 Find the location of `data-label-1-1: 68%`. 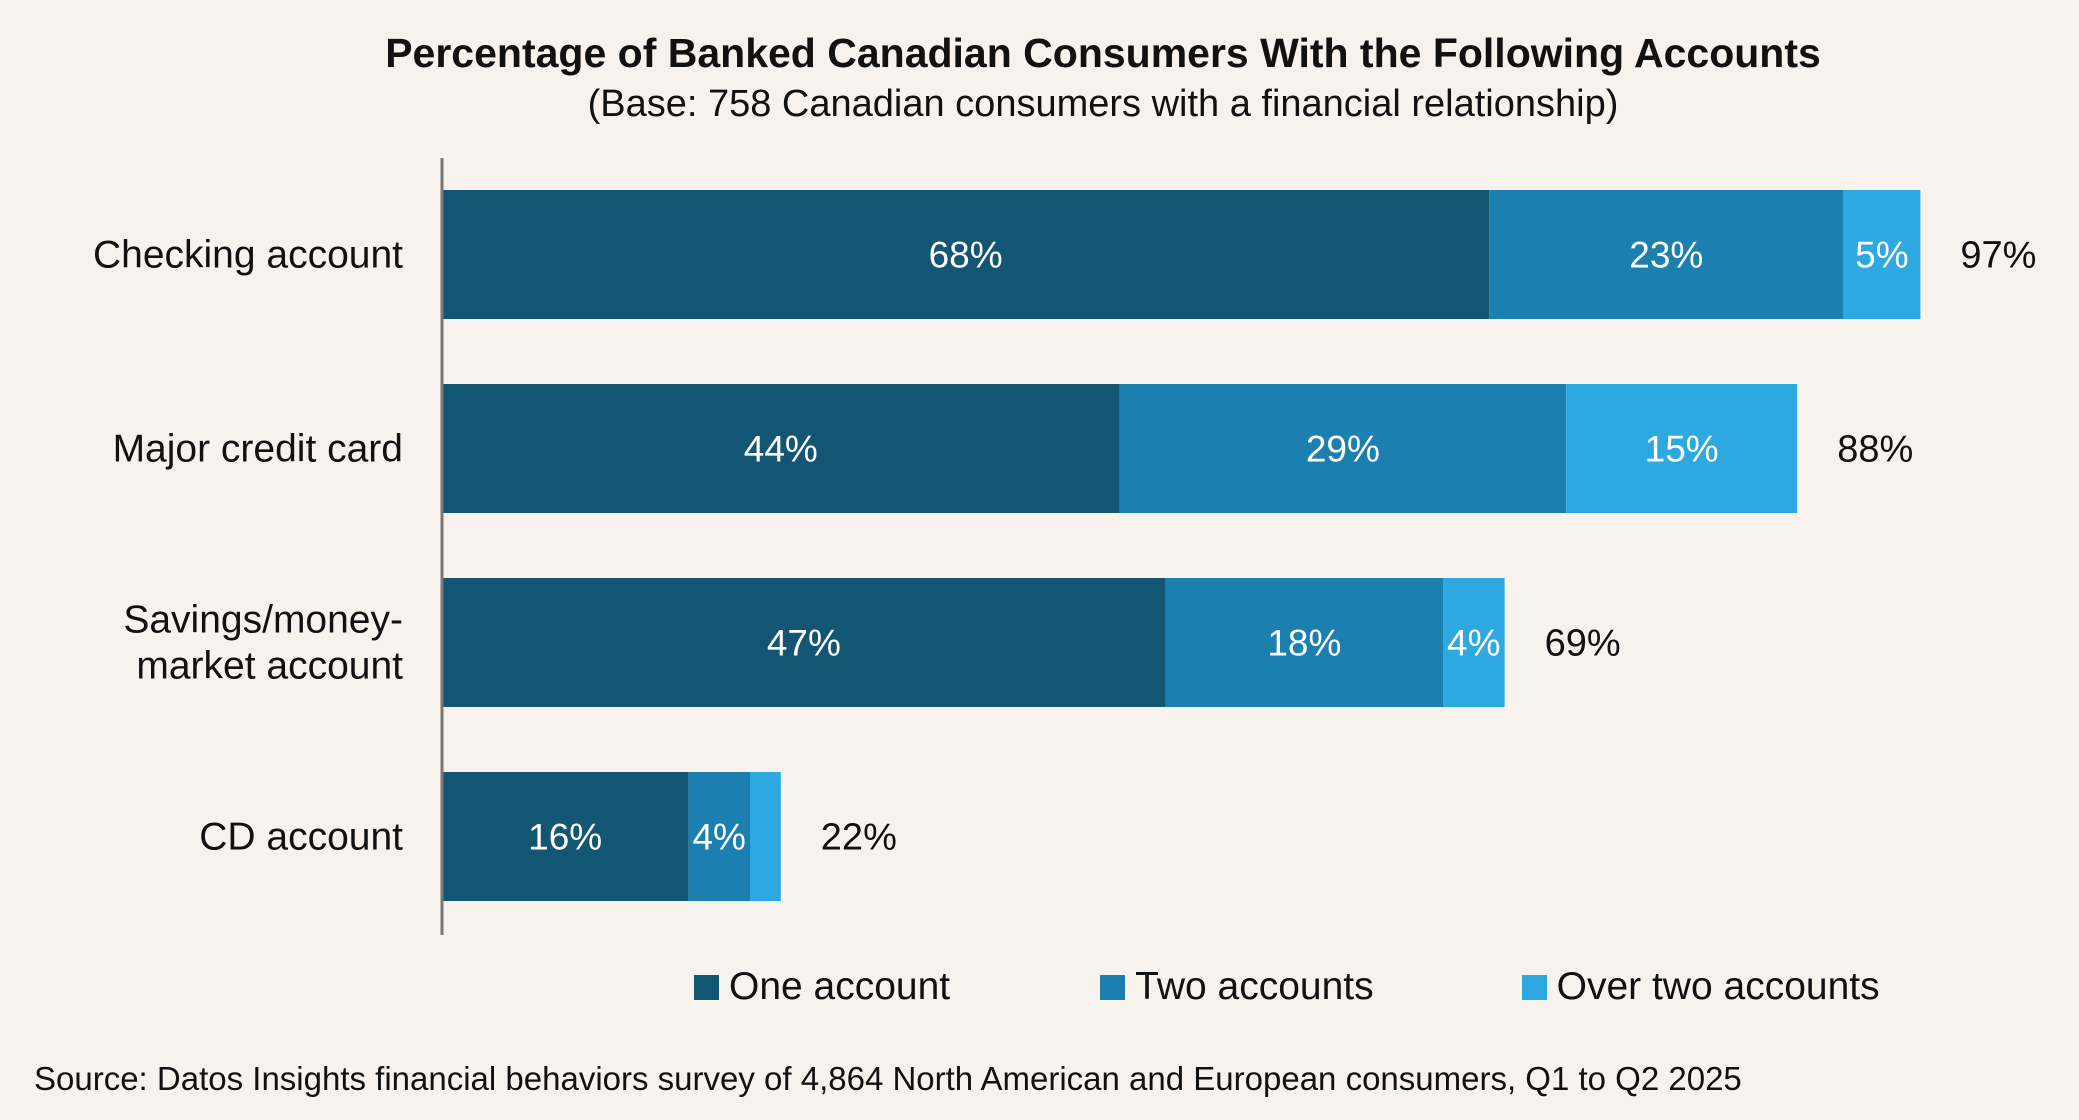

data-label-1-1: 68% is located at coordinates (966, 255).